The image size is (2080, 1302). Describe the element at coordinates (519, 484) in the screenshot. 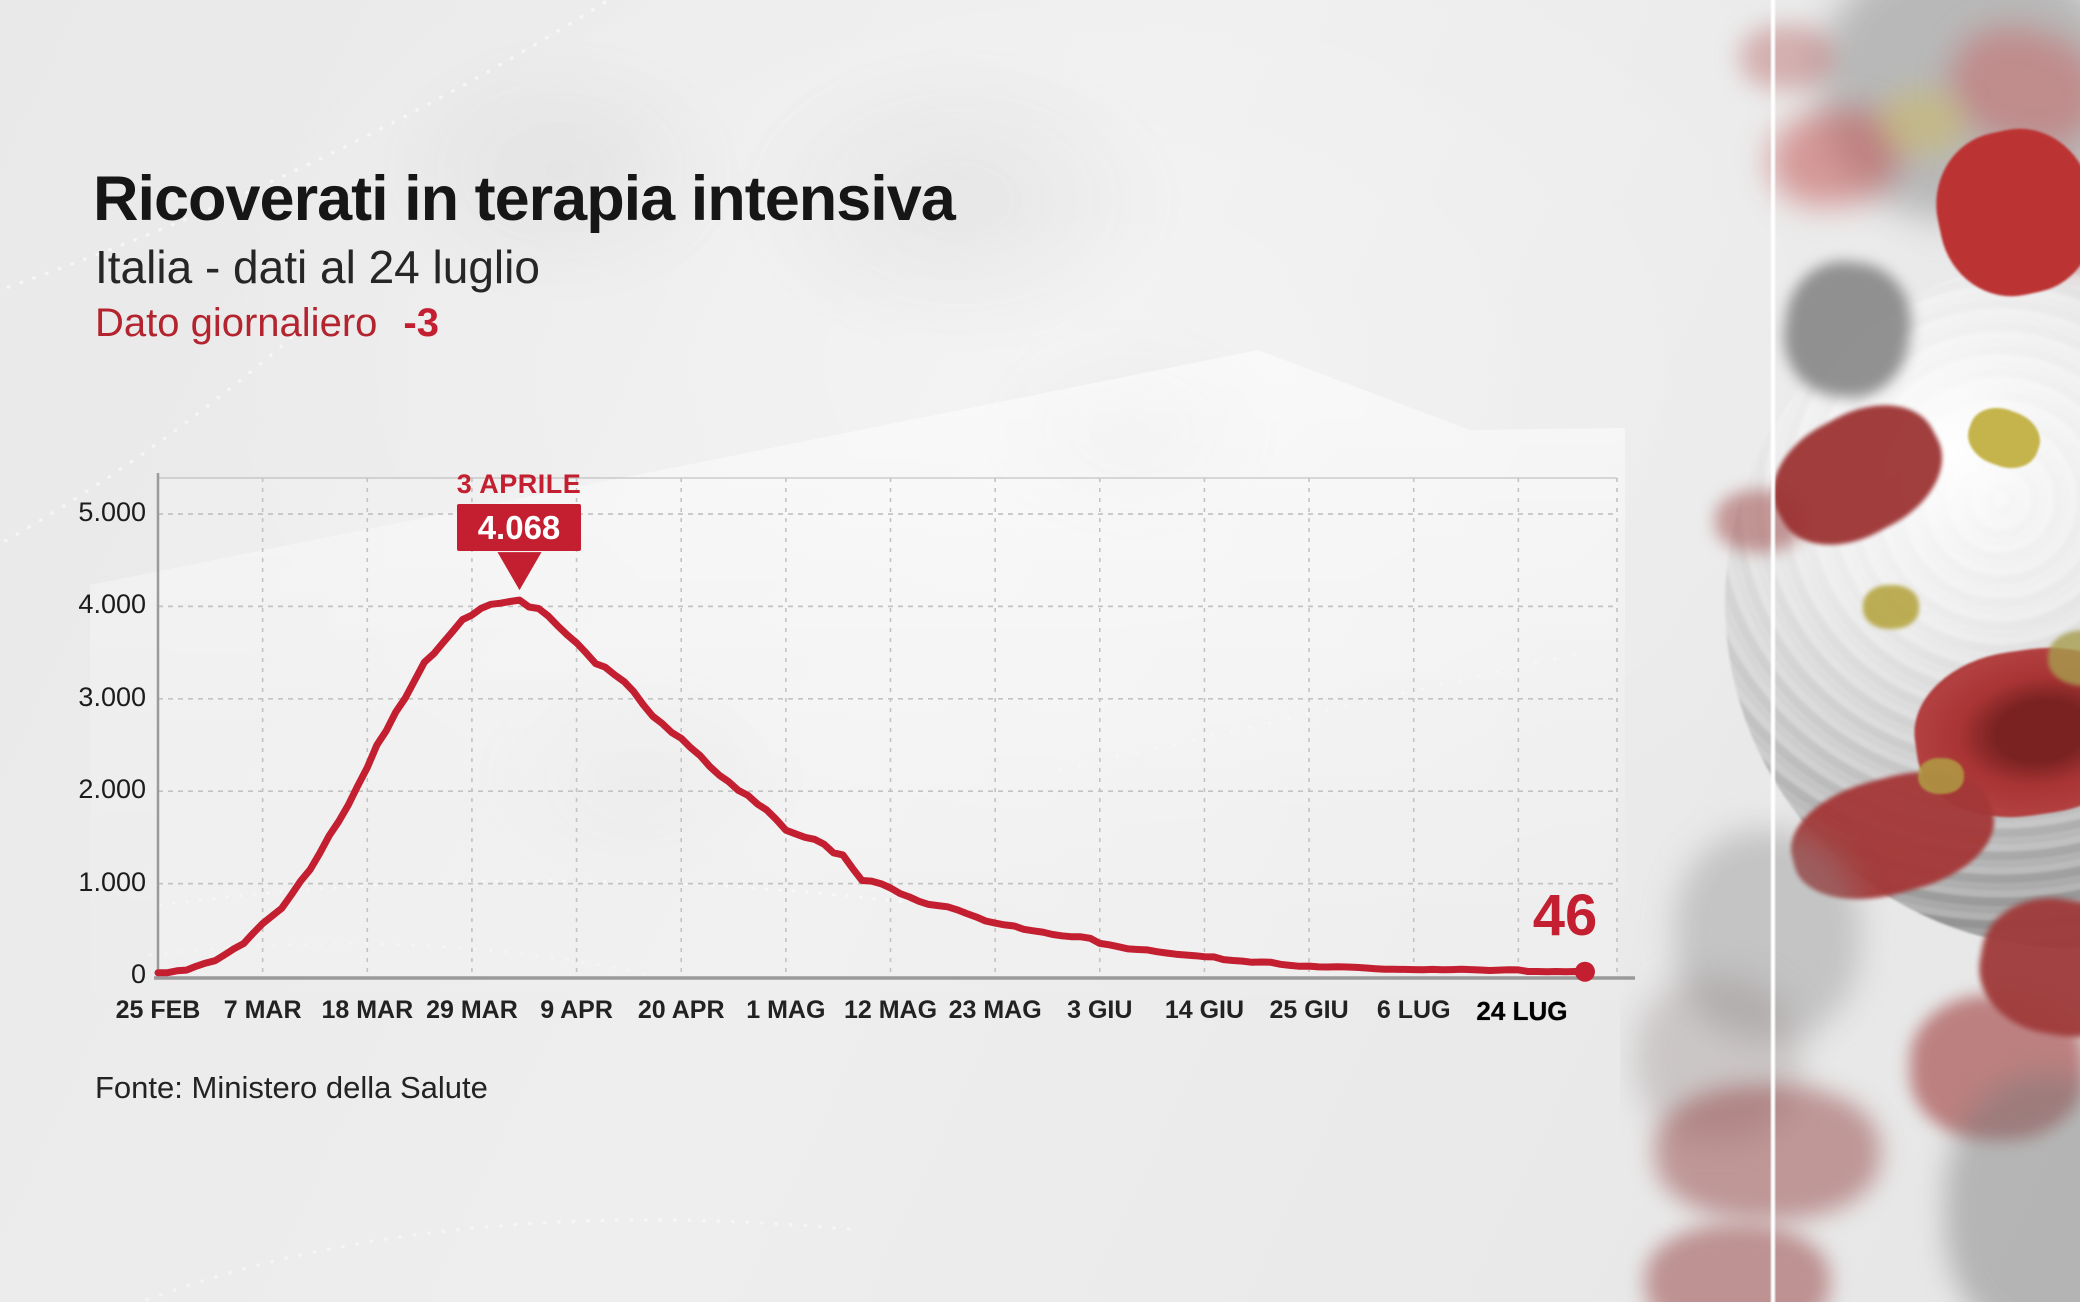

I see `peak-date-label: 3 APRILE` at that location.